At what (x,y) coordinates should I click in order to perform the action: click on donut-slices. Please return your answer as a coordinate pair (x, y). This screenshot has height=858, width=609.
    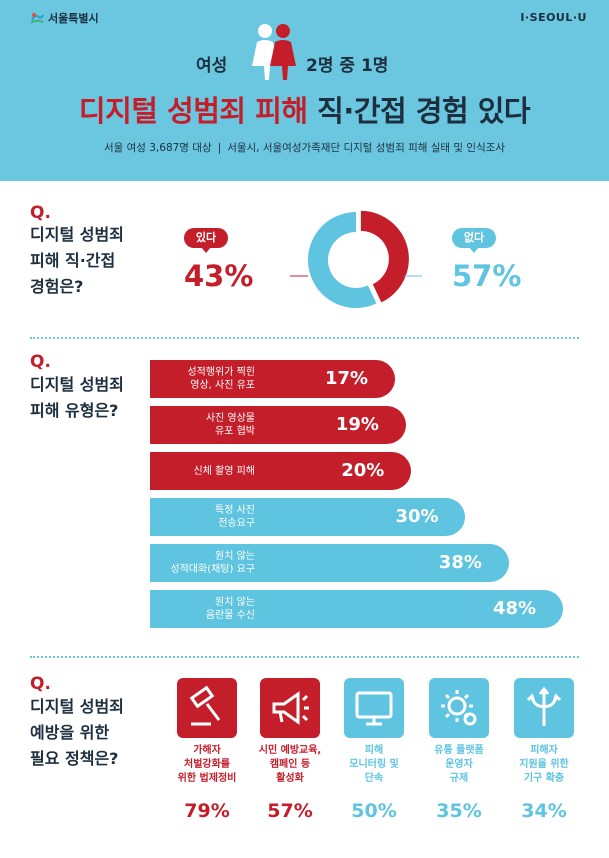
    Looking at the image, I should click on (358, 259).